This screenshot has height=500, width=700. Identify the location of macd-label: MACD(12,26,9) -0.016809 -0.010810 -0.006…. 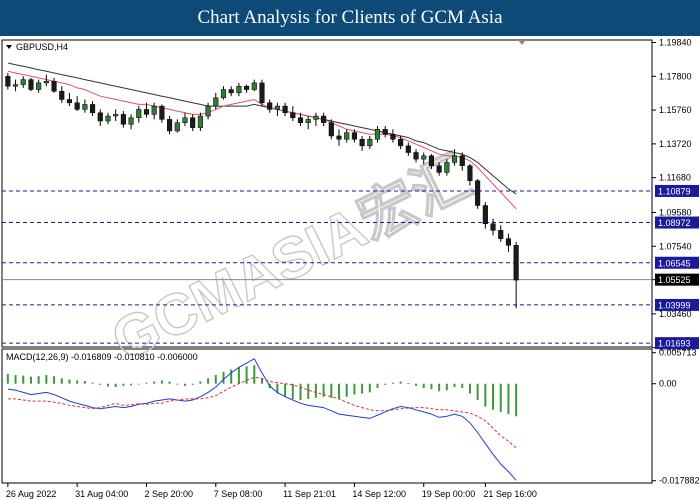
(102, 357).